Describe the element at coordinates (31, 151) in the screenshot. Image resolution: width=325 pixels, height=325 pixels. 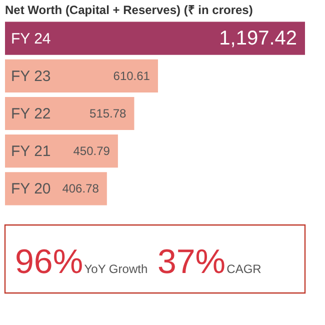
I see `y-tick-label: FY 21` at that location.